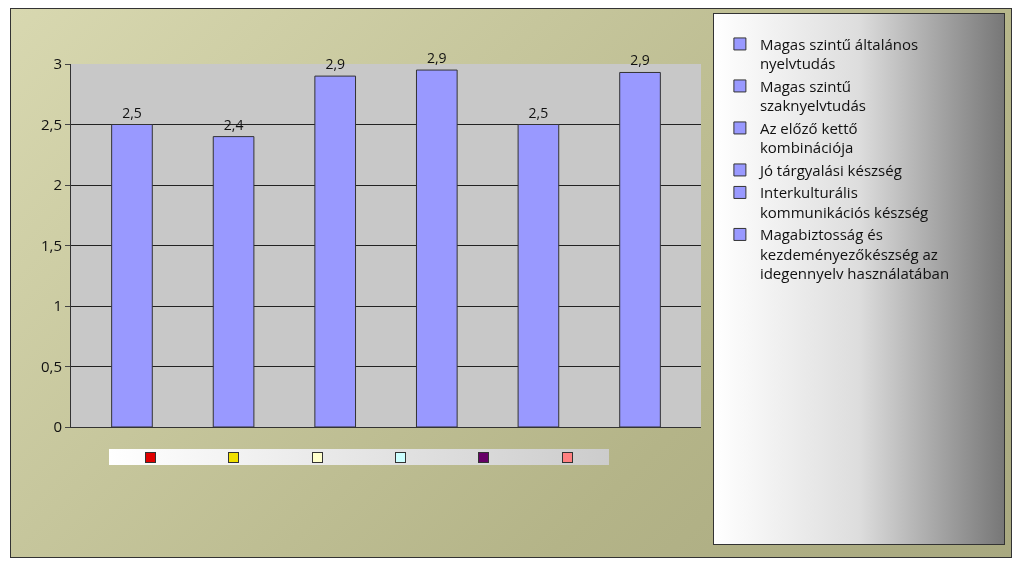 The height and width of the screenshot is (562, 1019). Describe the element at coordinates (51, 244) in the screenshot. I see `y-tick-label: 1,5` at that location.